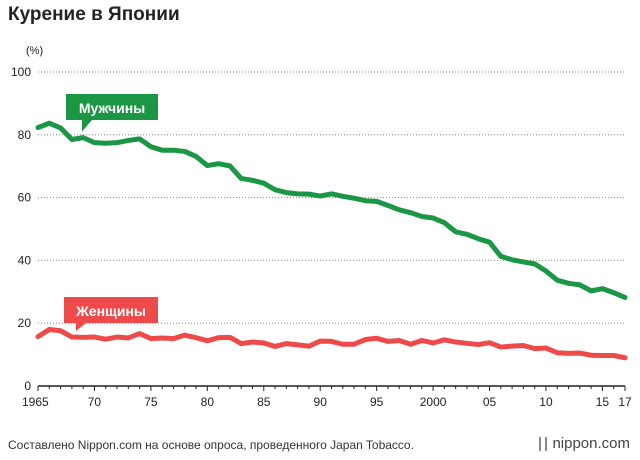  I want to click on y-tick-label: 20, so click(25, 323).